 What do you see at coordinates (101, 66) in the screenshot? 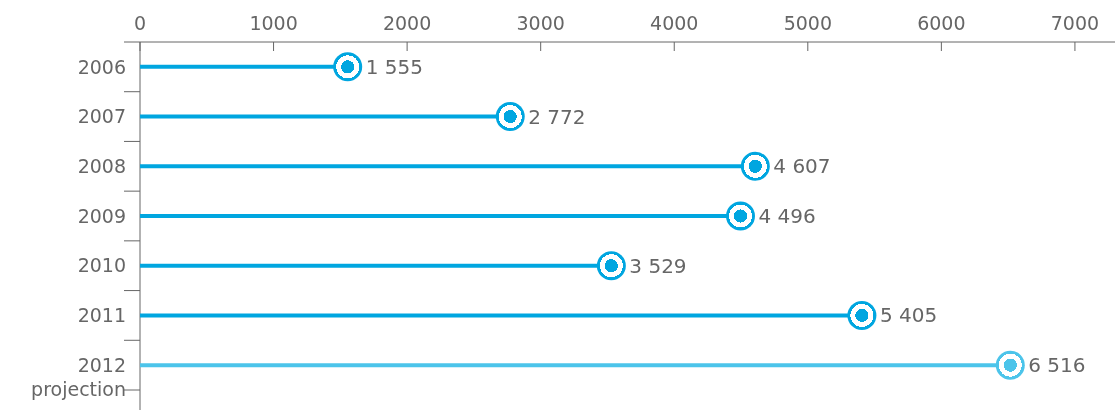
I see `y-tick-label: 2006` at bounding box center [101, 66].